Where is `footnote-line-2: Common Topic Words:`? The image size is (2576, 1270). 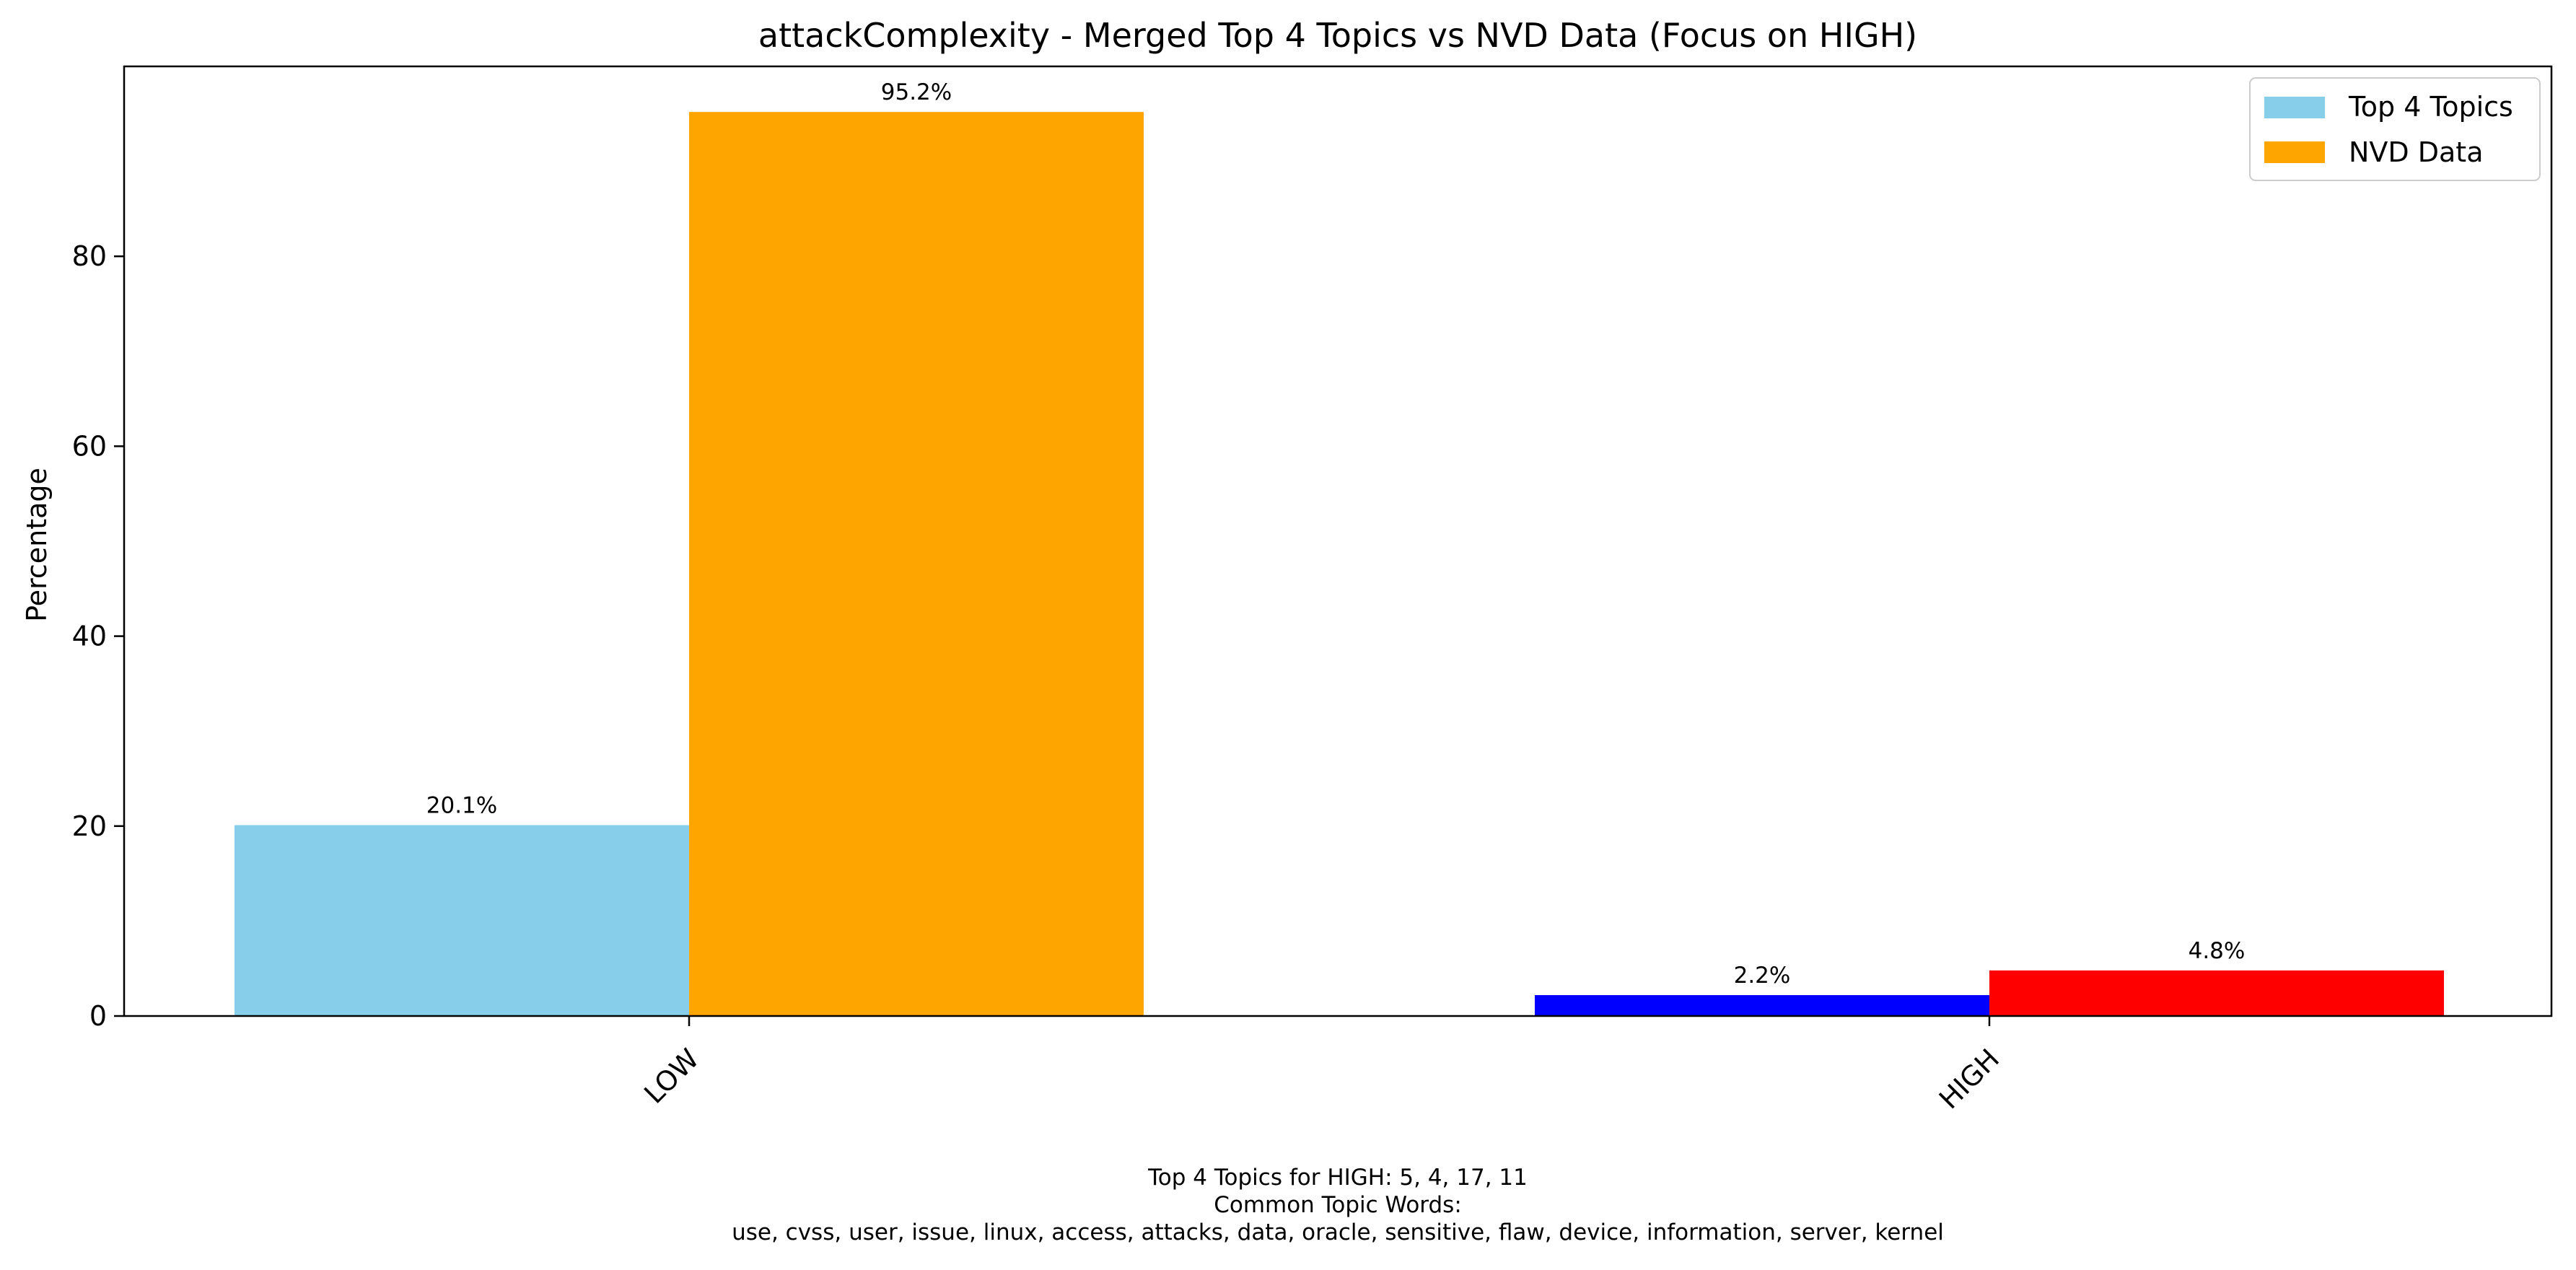
footnote-line-2: Common Topic Words: is located at coordinates (1338, 1205).